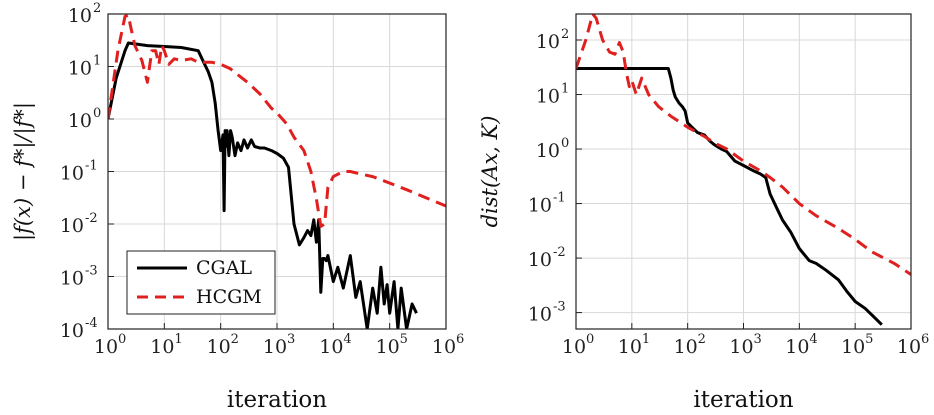  I want to click on legend: CGAL HCGM, so click(201, 282).